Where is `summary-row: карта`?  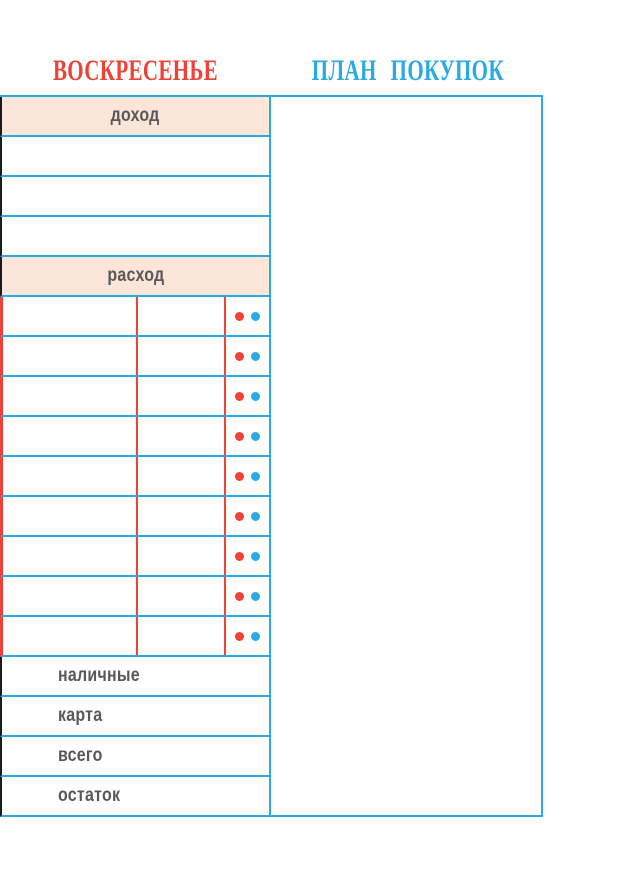 summary-row: карта is located at coordinates (134, 717).